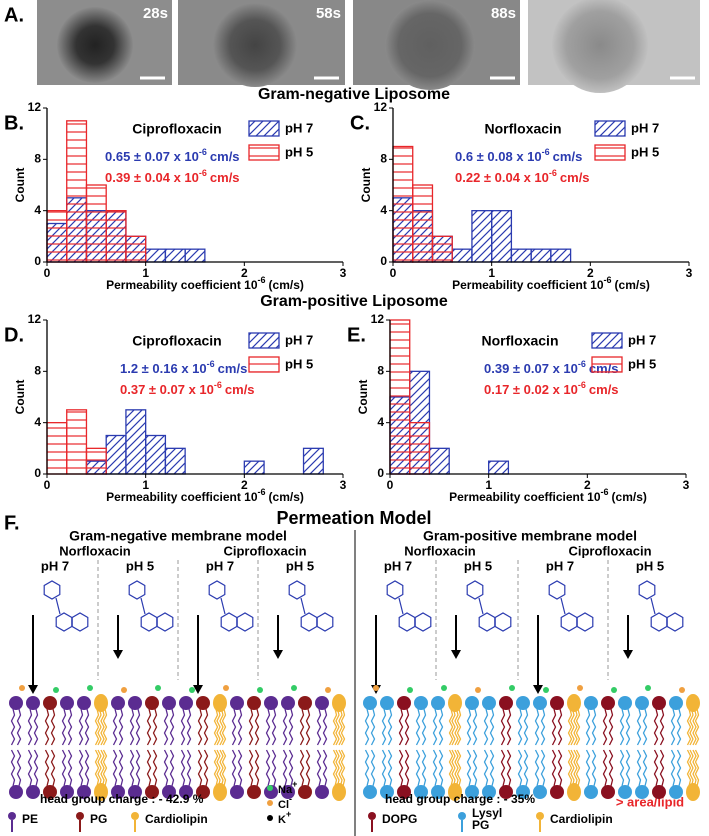  What do you see at coordinates (581, 819) in the screenshot?
I see `lipid-label: Cardiolipin` at bounding box center [581, 819].